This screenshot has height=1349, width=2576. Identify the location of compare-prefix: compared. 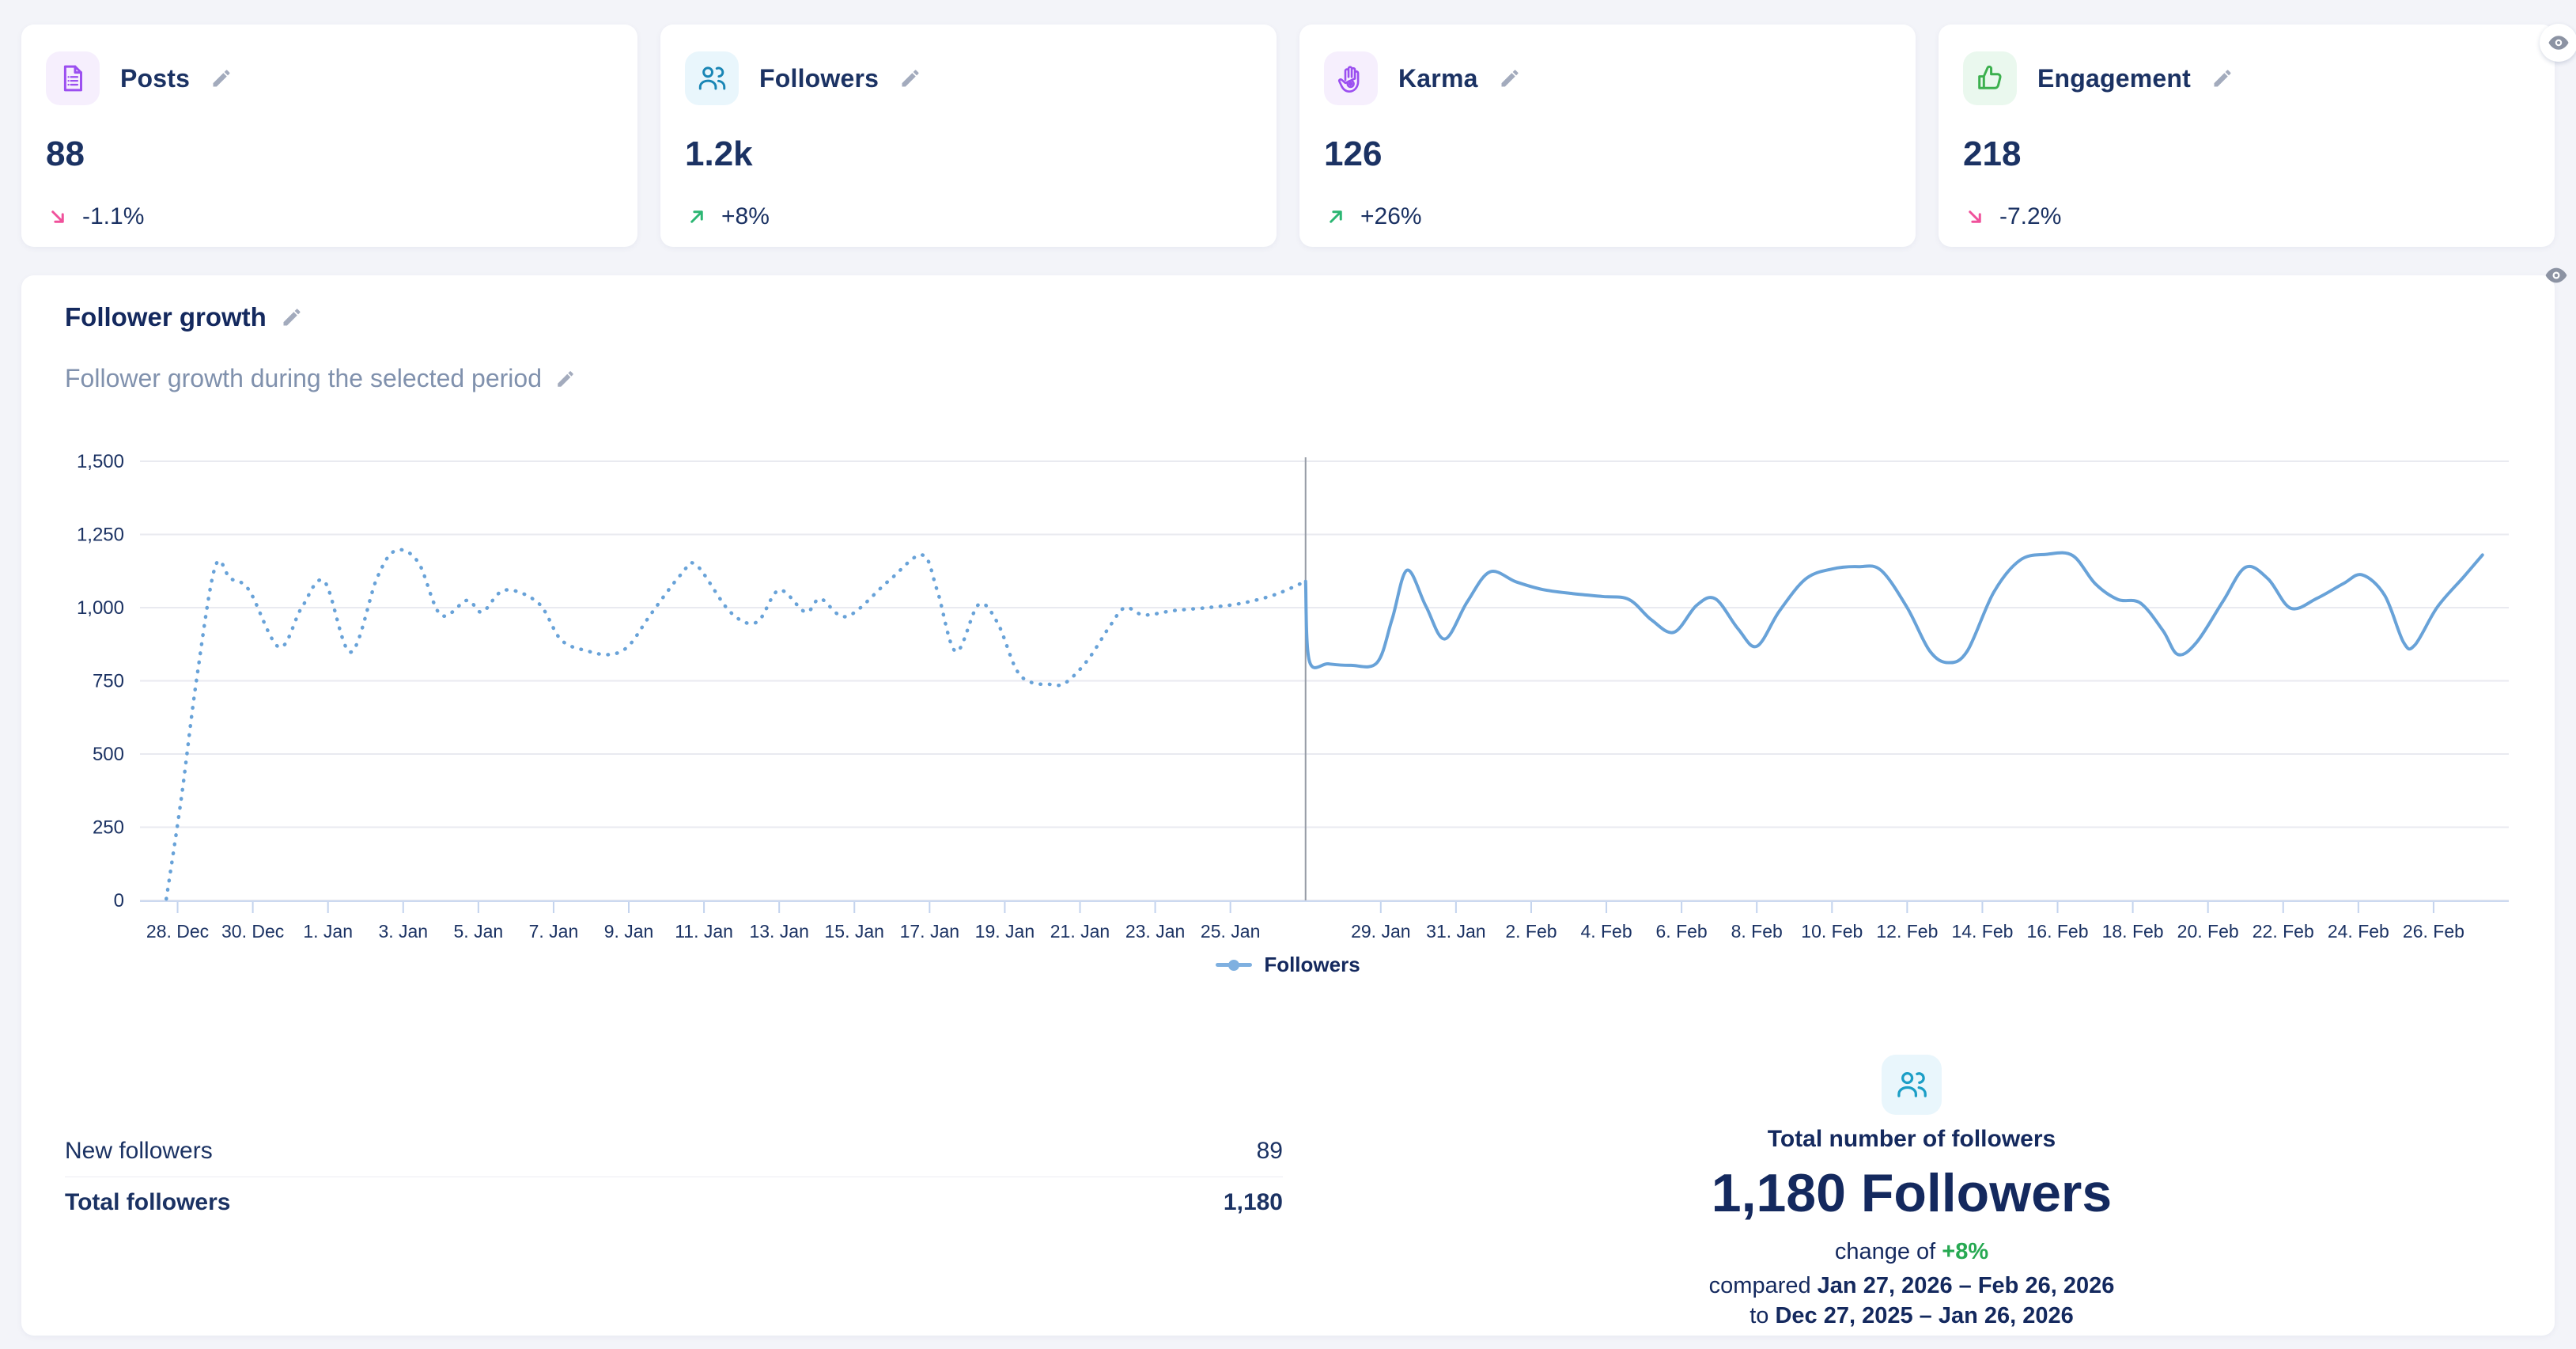
(1763, 1286).